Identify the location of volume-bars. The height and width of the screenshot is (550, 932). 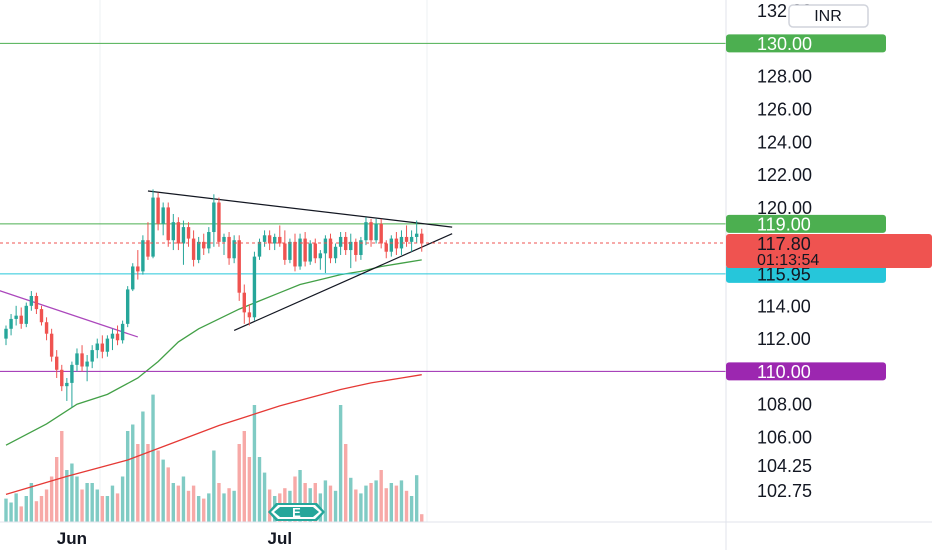
(214, 458).